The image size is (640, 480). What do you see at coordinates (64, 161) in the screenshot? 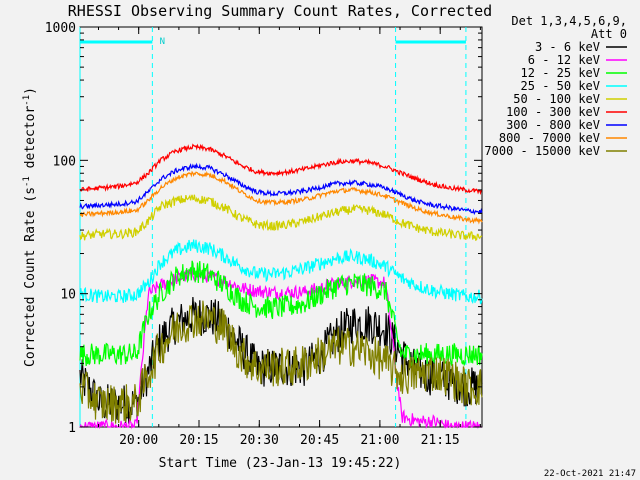
I see `y-tick-label: 100` at bounding box center [64, 161].